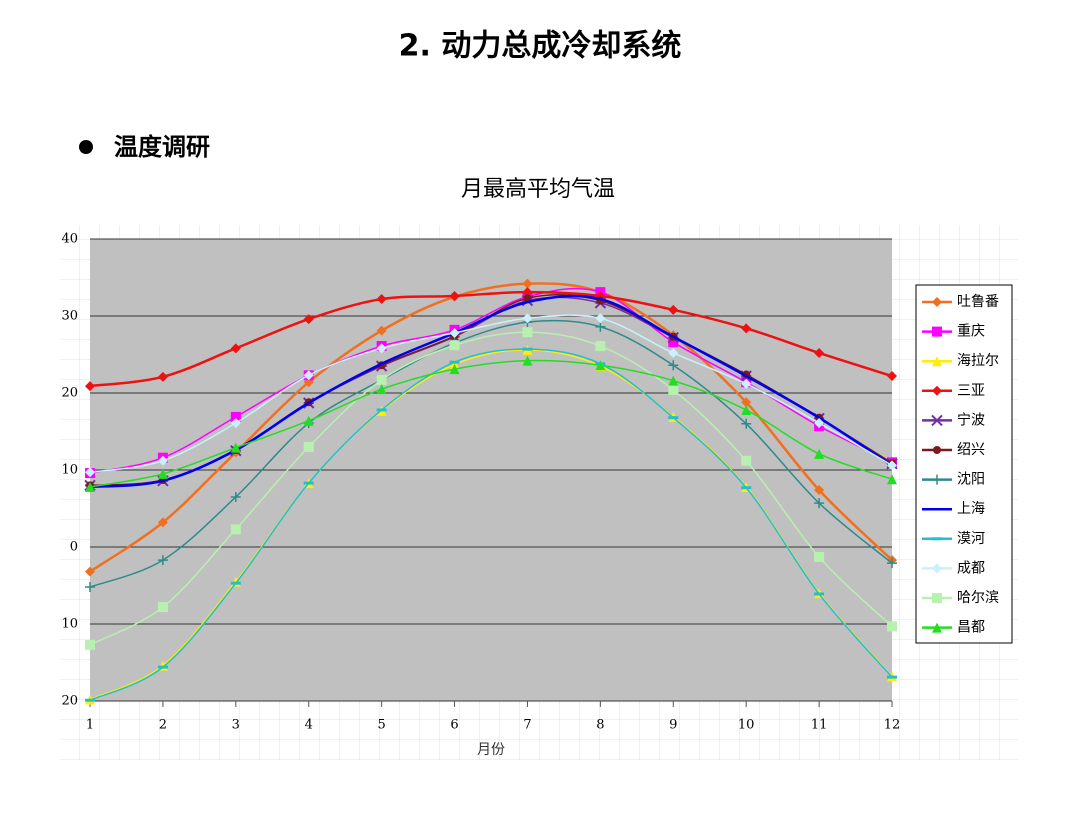 The height and width of the screenshot is (814, 1080). What do you see at coordinates (600, 725) in the screenshot?
I see `x-tick-label: 8` at bounding box center [600, 725].